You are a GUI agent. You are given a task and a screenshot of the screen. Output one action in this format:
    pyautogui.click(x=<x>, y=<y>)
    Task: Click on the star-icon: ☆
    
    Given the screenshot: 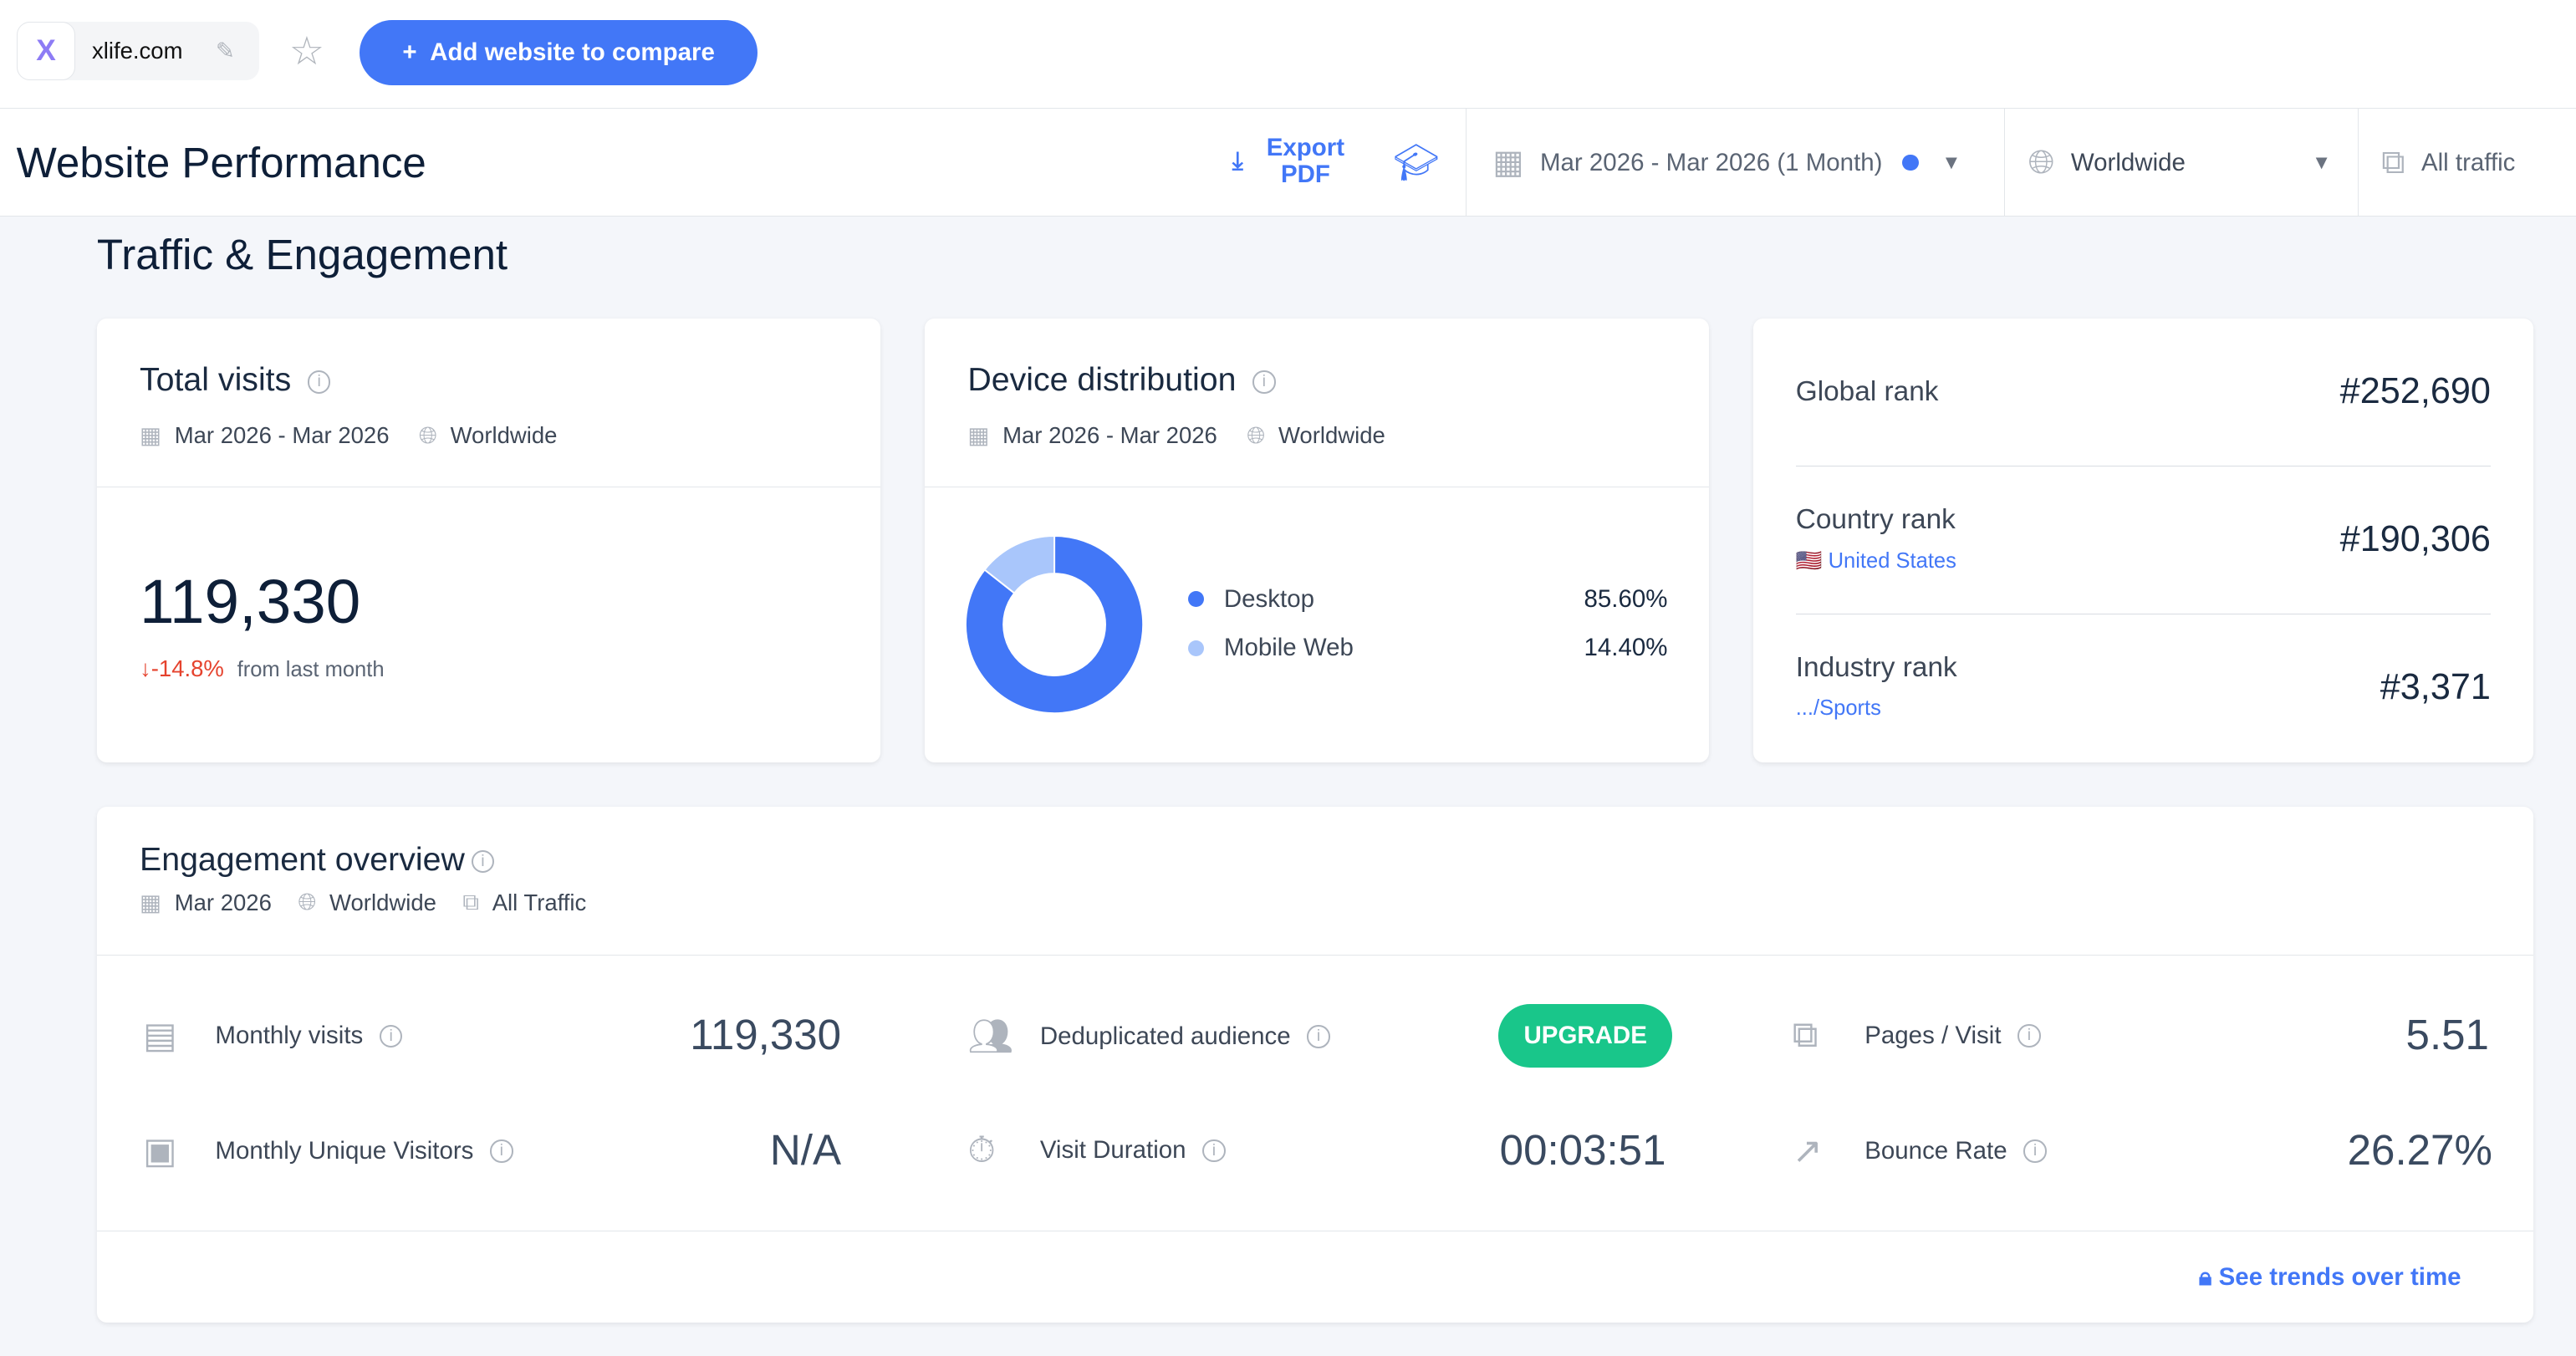 What is the action you would take?
    pyautogui.click(x=306, y=51)
    